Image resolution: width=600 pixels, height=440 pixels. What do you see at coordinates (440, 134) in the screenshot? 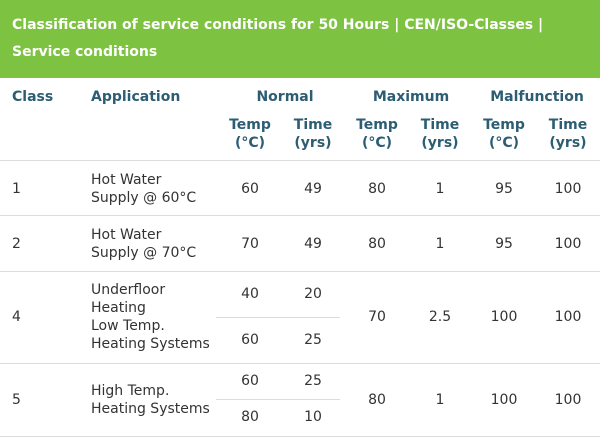
I see `header-maximum-time: Time (yrs)` at bounding box center [440, 134].